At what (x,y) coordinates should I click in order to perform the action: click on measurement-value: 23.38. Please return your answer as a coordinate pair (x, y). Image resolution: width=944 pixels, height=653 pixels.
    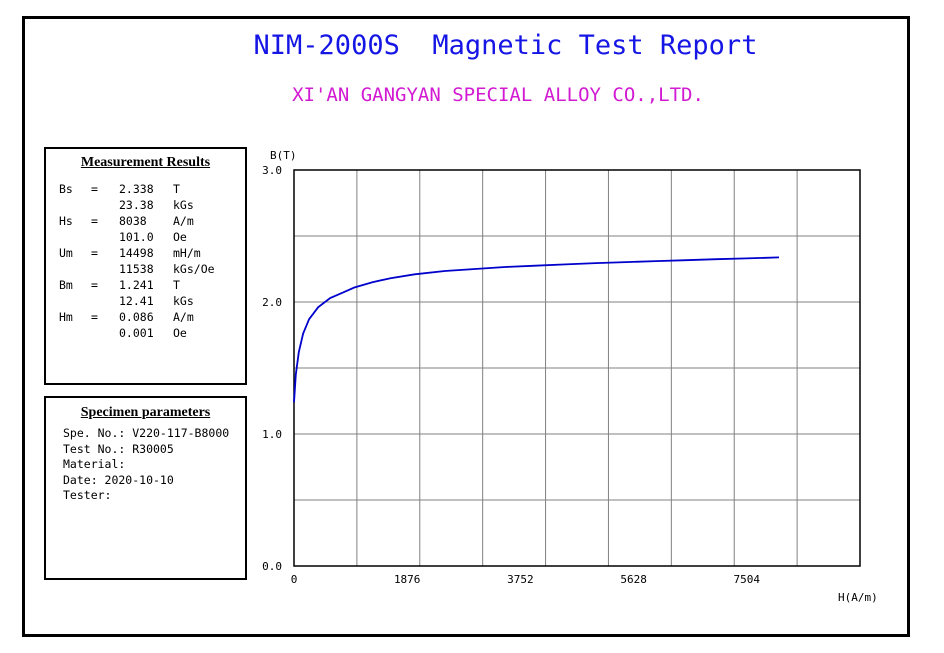
    Looking at the image, I should click on (136, 205).